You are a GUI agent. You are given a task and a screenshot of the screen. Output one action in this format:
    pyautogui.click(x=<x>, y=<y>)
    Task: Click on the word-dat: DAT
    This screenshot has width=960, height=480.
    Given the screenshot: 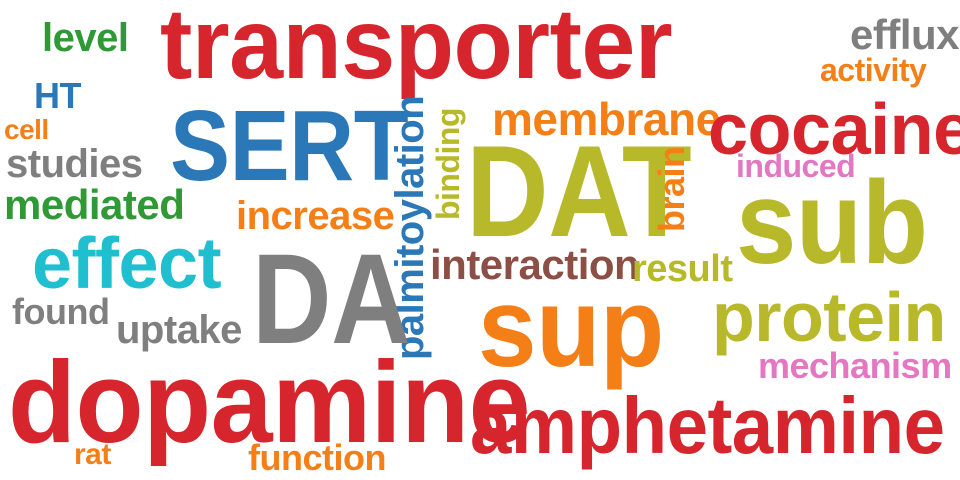 What is the action you would take?
    pyautogui.click(x=579, y=191)
    